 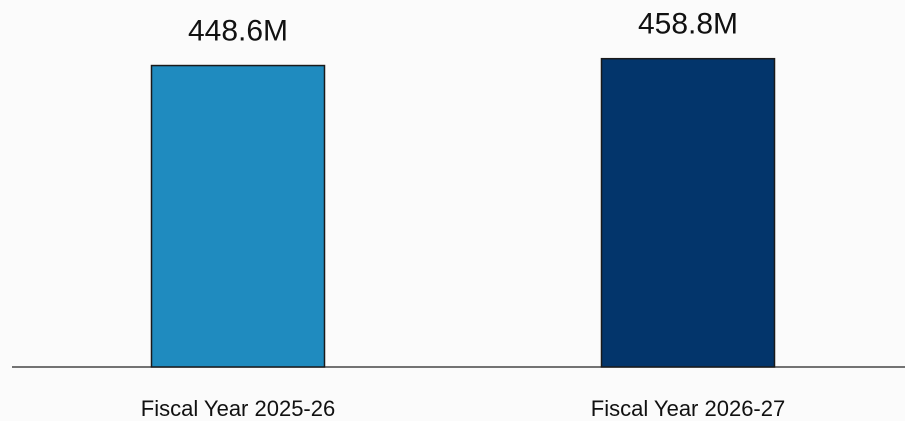 I want to click on x-tick-label: Fiscal Year 2026-27, so click(x=688, y=408).